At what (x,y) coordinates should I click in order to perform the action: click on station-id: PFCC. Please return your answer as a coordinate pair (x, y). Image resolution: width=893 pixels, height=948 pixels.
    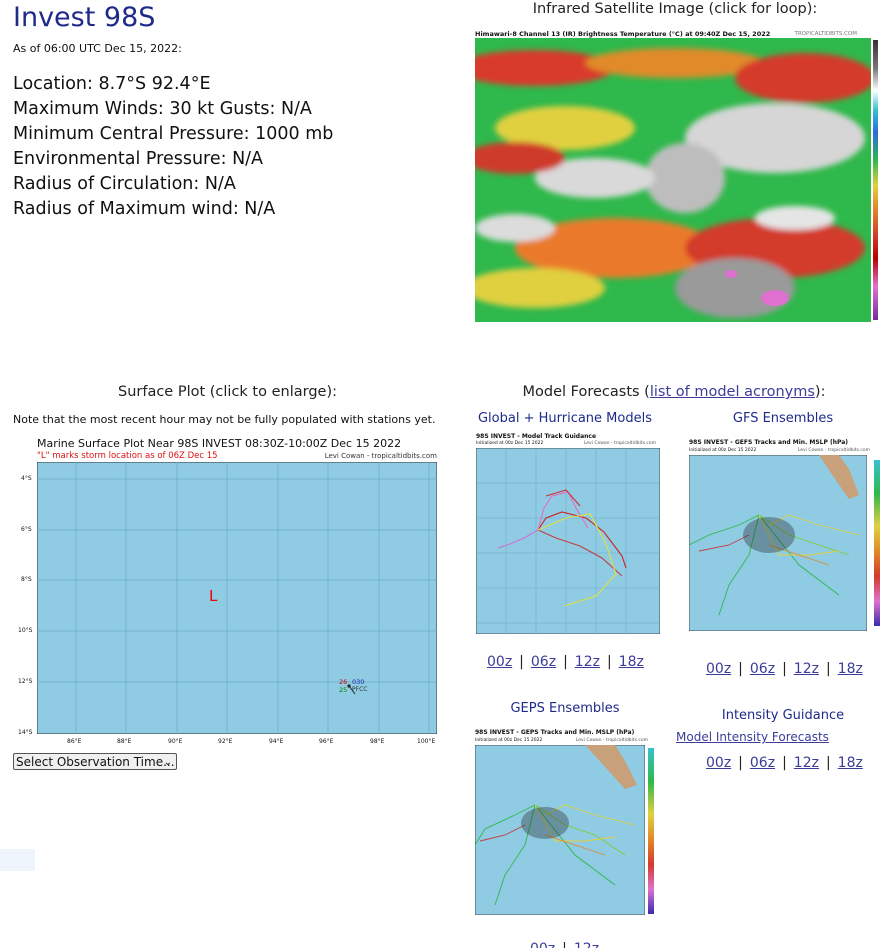
    Looking at the image, I should click on (360, 689).